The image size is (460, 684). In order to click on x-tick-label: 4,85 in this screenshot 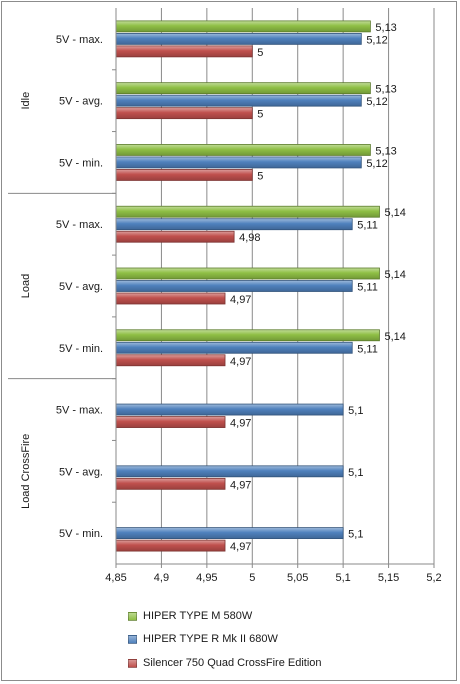, I will do `click(115, 578)`.